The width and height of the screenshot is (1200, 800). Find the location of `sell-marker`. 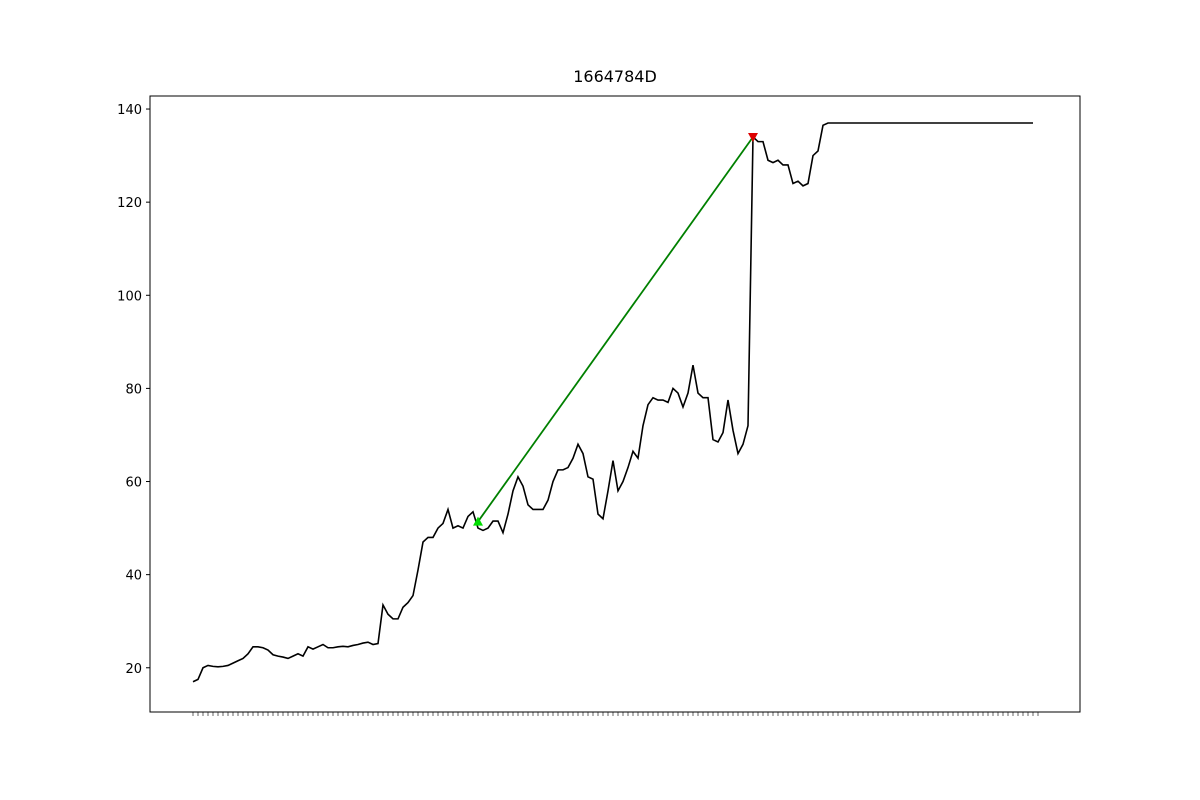

sell-marker is located at coordinates (753, 137).